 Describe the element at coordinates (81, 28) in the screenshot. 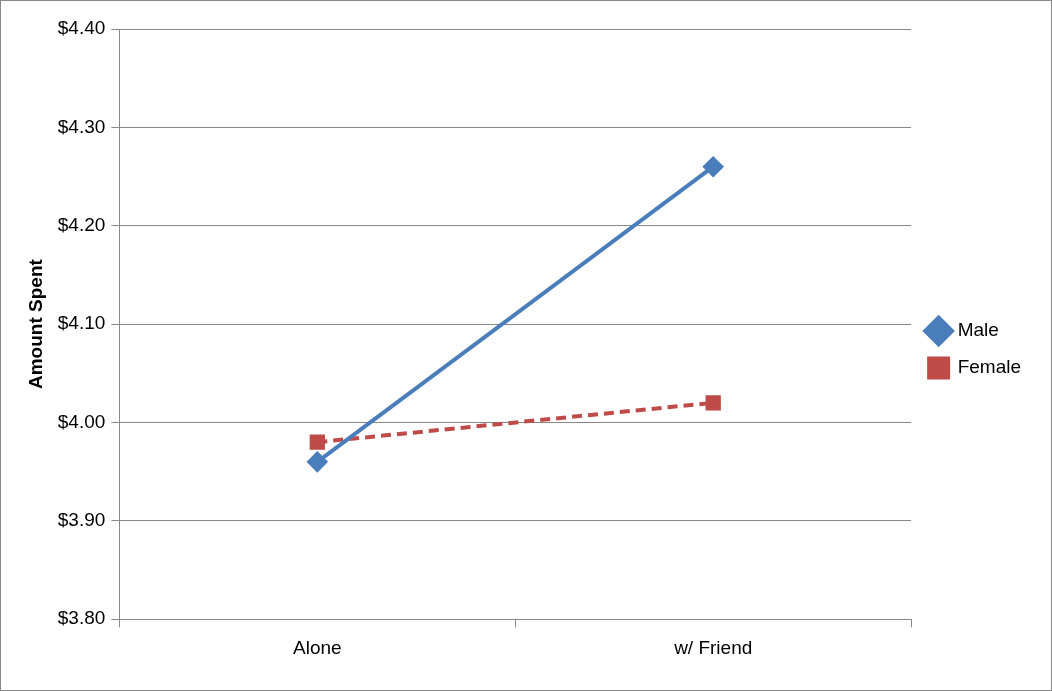

I see `y-tick-label: $4.40` at that location.